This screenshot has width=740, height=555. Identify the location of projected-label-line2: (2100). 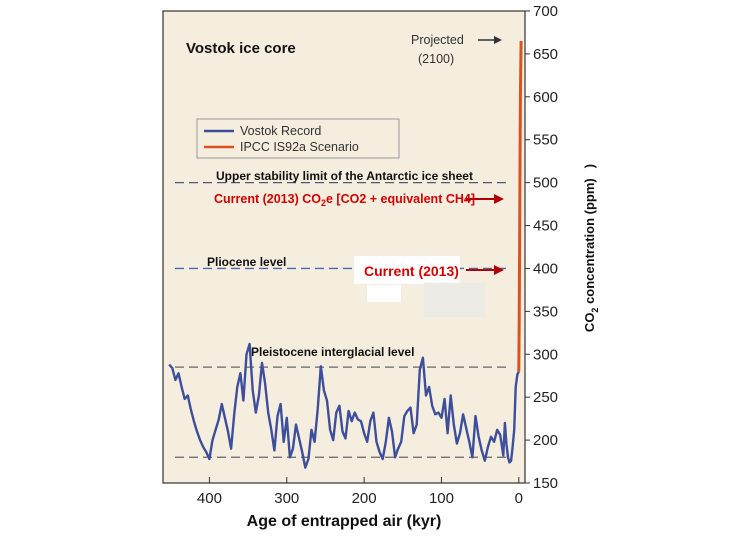
(436, 59).